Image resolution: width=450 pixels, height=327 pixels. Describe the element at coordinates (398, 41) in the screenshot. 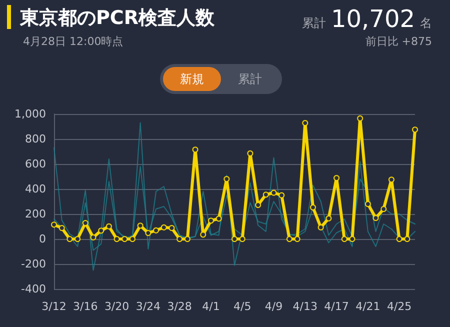

I see `text: 前日比 +875` at that location.